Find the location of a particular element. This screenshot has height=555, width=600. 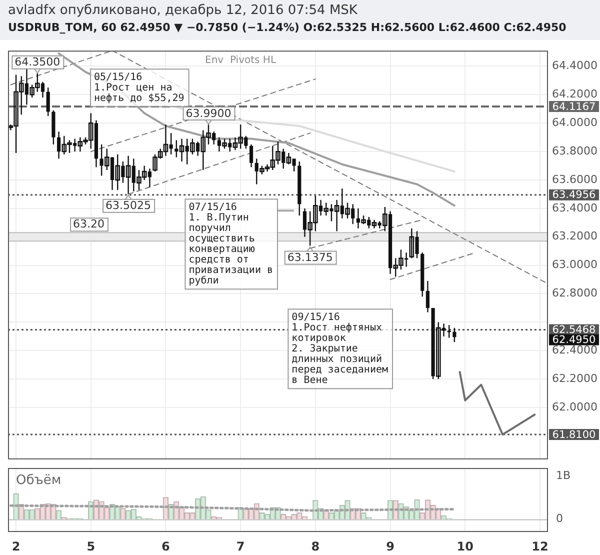

y-tick-label: 64.0000 is located at coordinates (575, 122).